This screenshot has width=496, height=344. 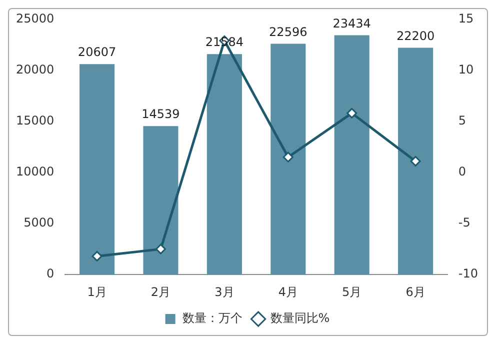 What do you see at coordinates (462, 171) in the screenshot?
I see `y2-tick-label: 0` at bounding box center [462, 171].